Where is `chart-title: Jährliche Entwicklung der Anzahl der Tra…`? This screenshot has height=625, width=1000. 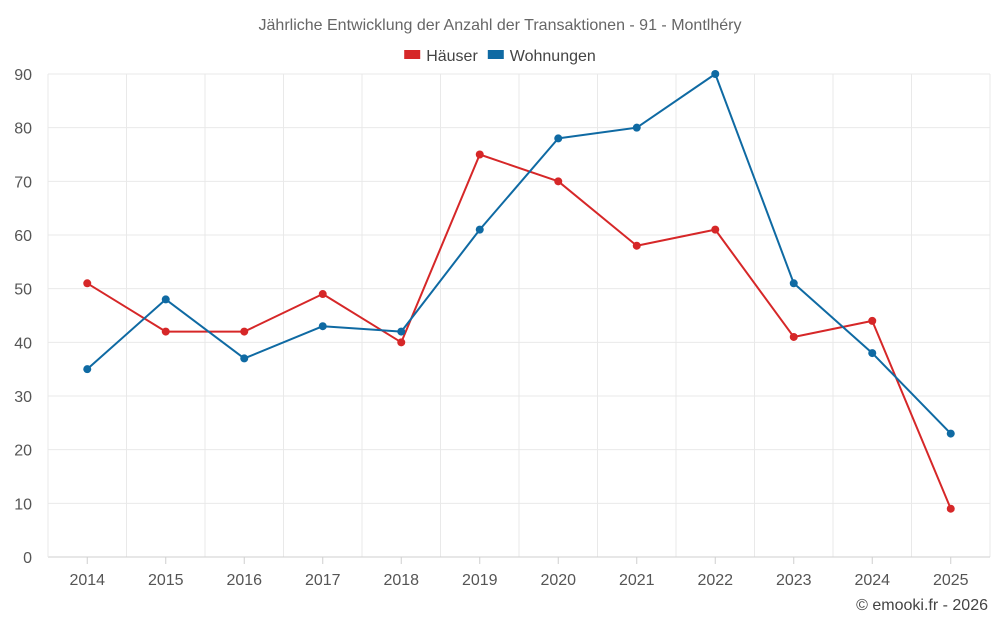 chart-title: Jährliche Entwicklung der Anzahl der Tra… is located at coordinates (500, 25).